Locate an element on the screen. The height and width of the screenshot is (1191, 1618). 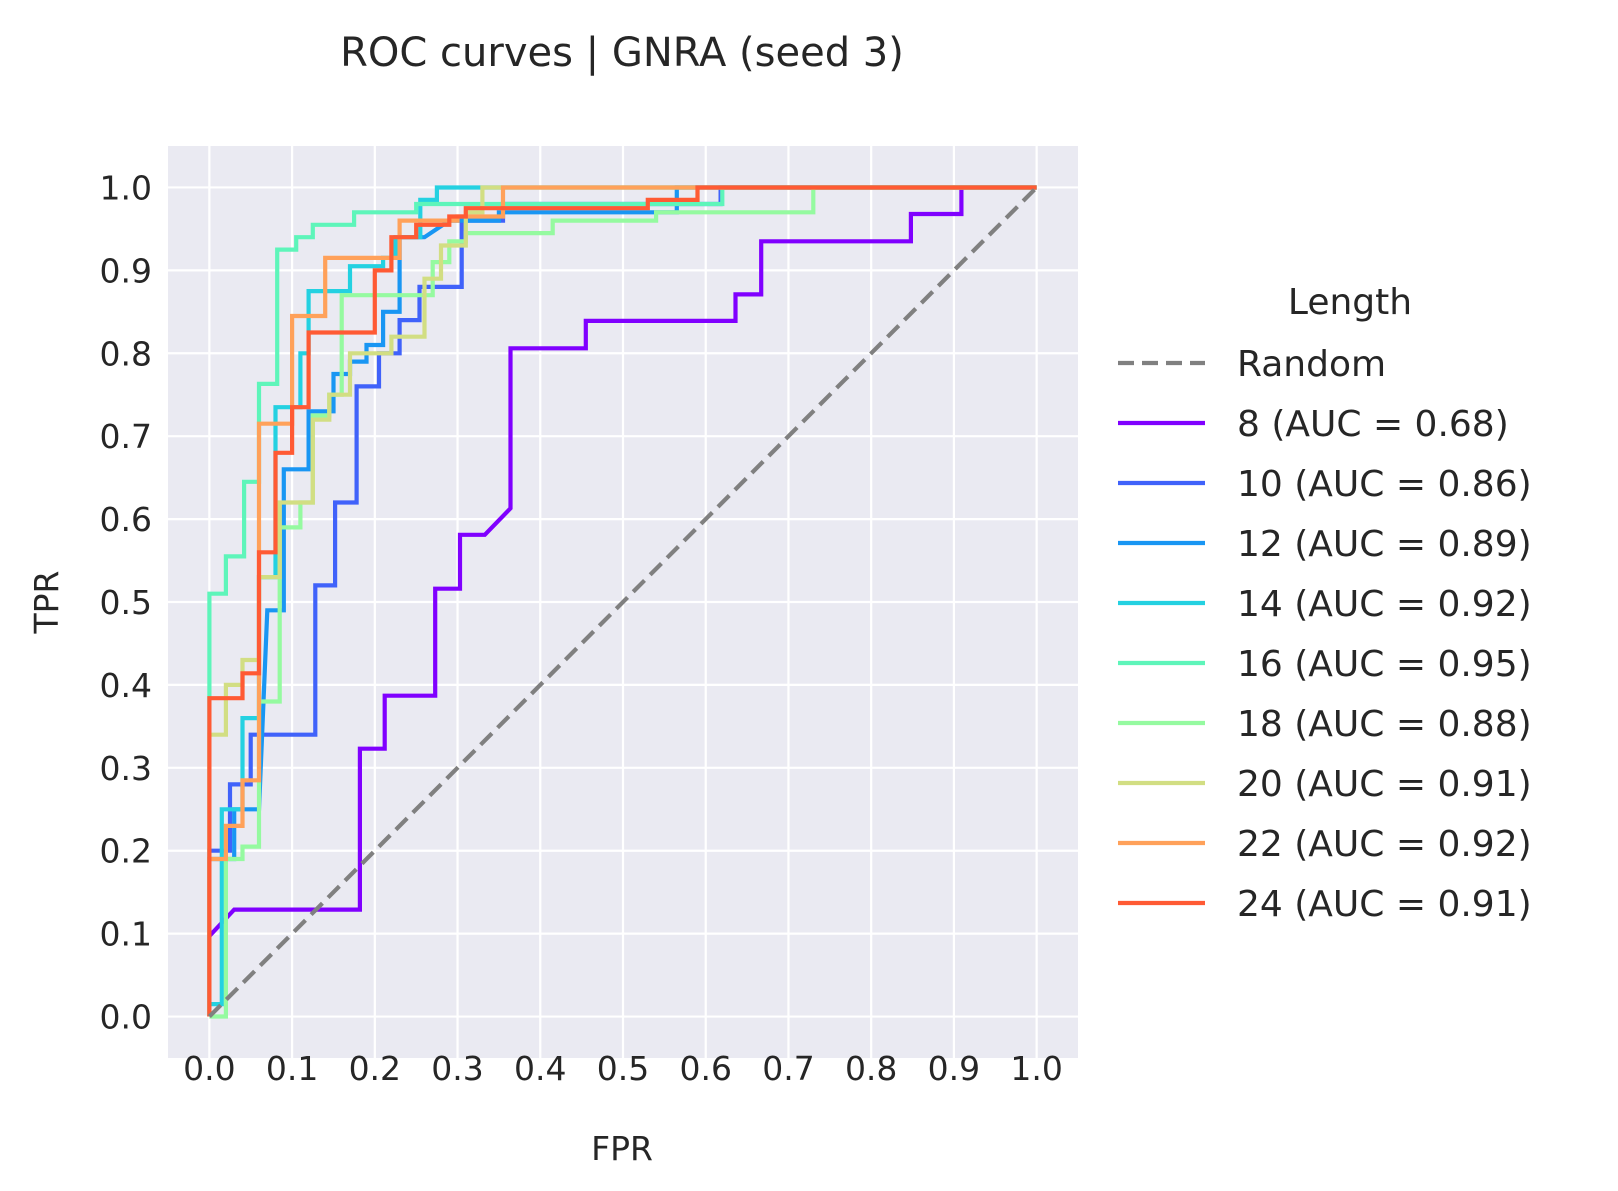
x-tick-labels: 0.0 0.1 0.2 0.3 0.4 0.5 0.6 0.7 0.8 0.9 1.0 is located at coordinates (623, 1068).